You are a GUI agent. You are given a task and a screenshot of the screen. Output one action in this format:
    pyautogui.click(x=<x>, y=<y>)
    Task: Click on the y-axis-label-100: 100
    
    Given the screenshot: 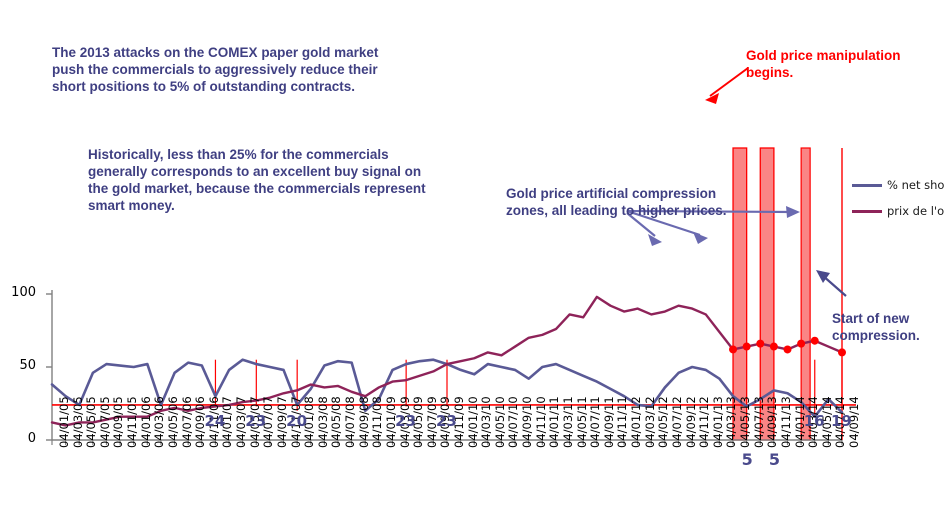 What is the action you would take?
    pyautogui.click(x=23, y=292)
    